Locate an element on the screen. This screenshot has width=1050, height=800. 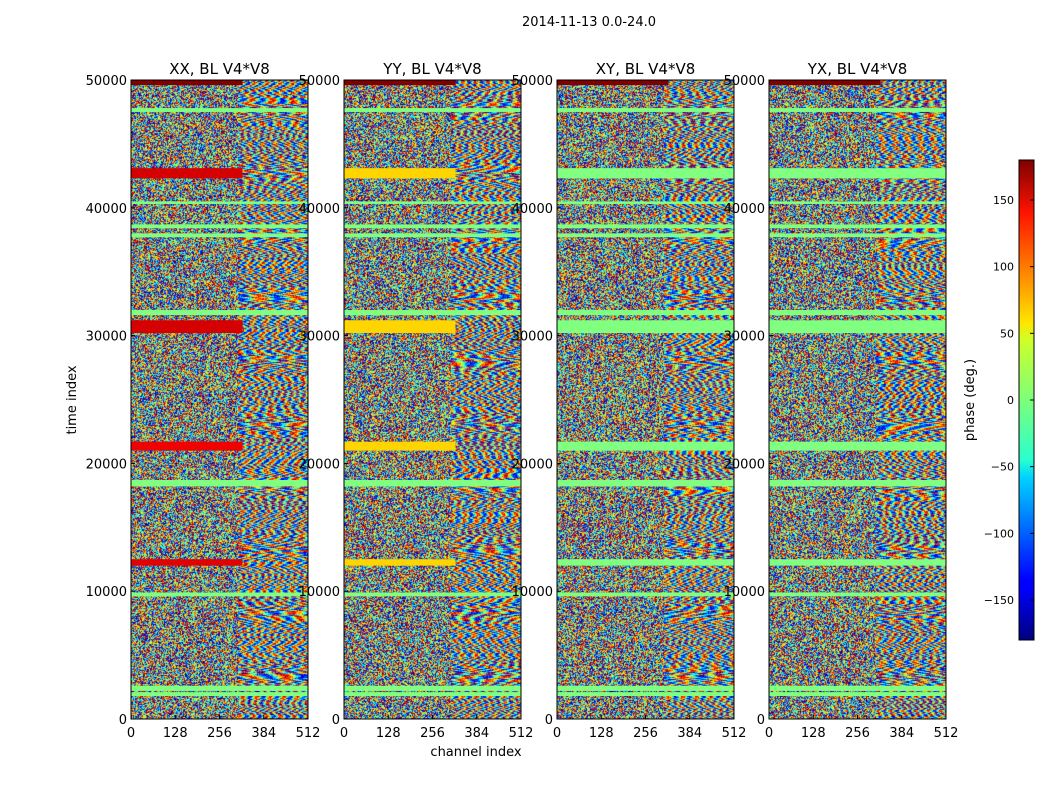
colorbar-tick-label: 50 is located at coordinates (1007, 333).